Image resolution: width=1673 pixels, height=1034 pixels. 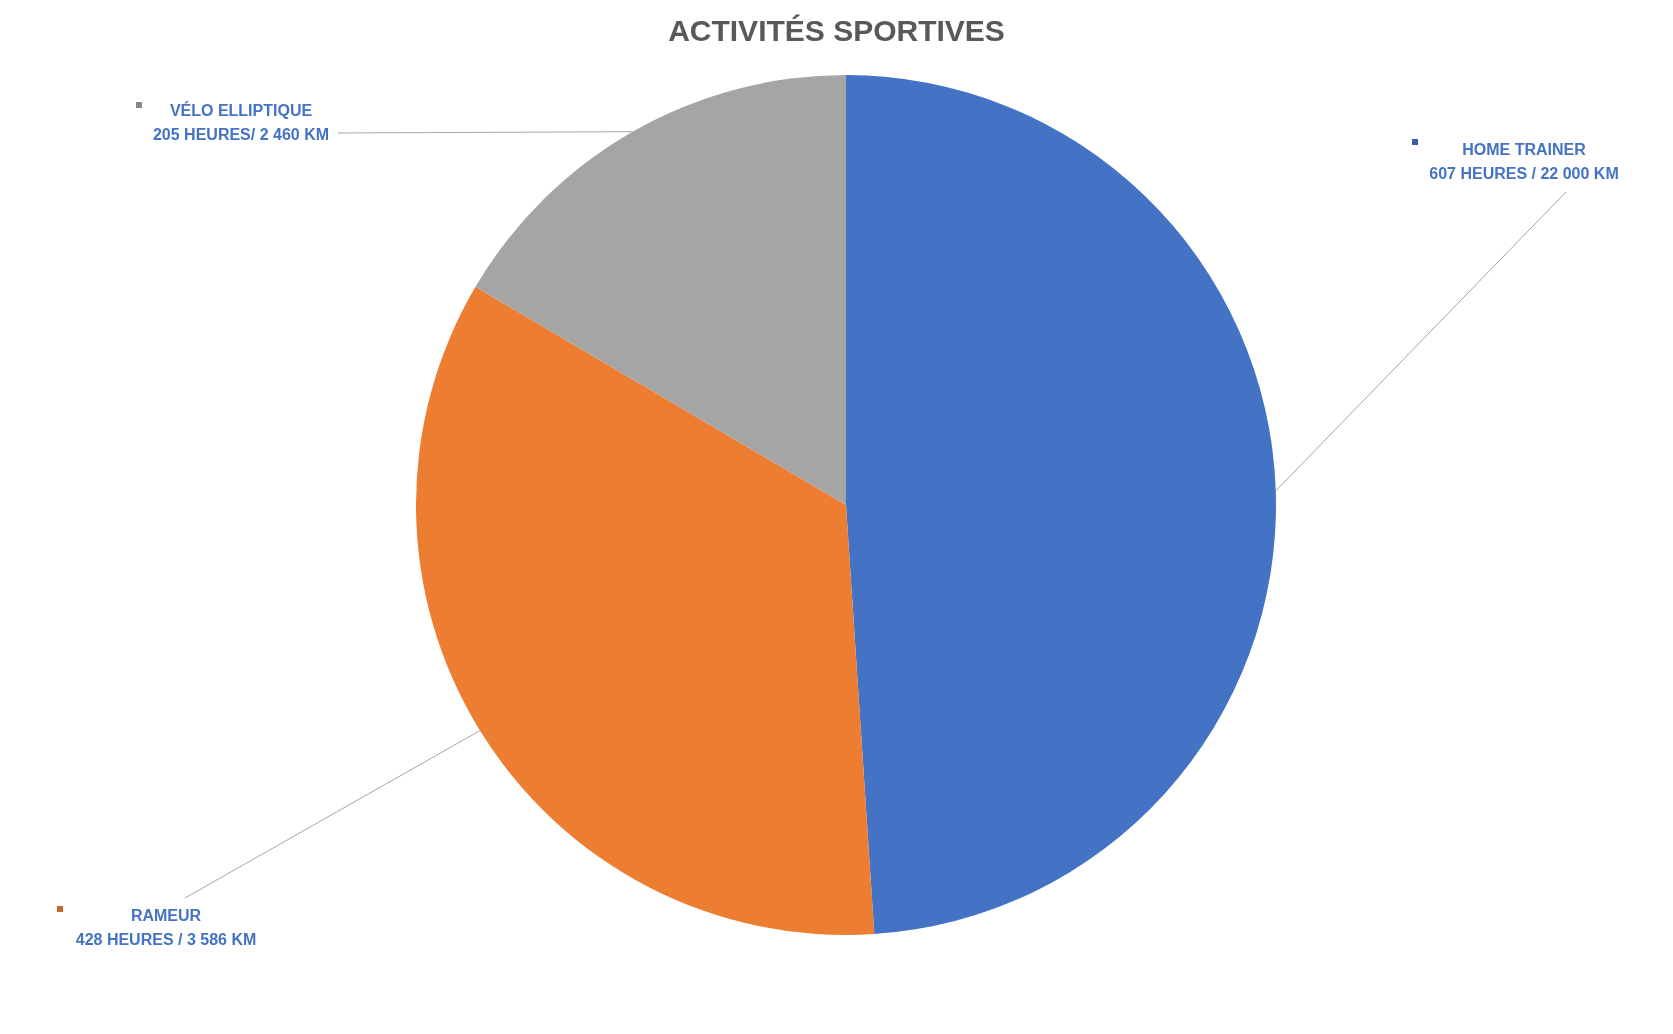 I want to click on data-label: 428 HEURES / 3 586 KM, so click(x=166, y=939).